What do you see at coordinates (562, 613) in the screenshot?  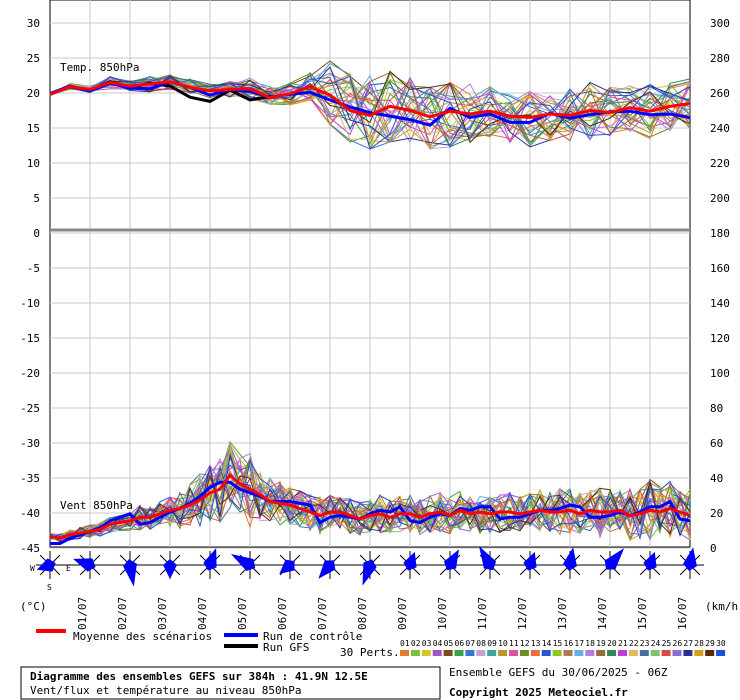 I see `x-date-label: 13/07` at bounding box center [562, 613].